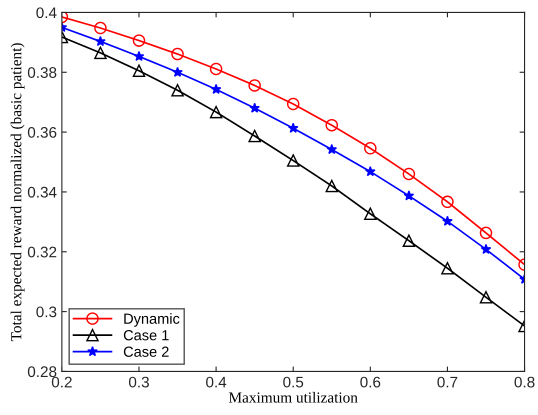  What do you see at coordinates (146, 335) in the screenshot?
I see `legend-label: Case 1` at bounding box center [146, 335].